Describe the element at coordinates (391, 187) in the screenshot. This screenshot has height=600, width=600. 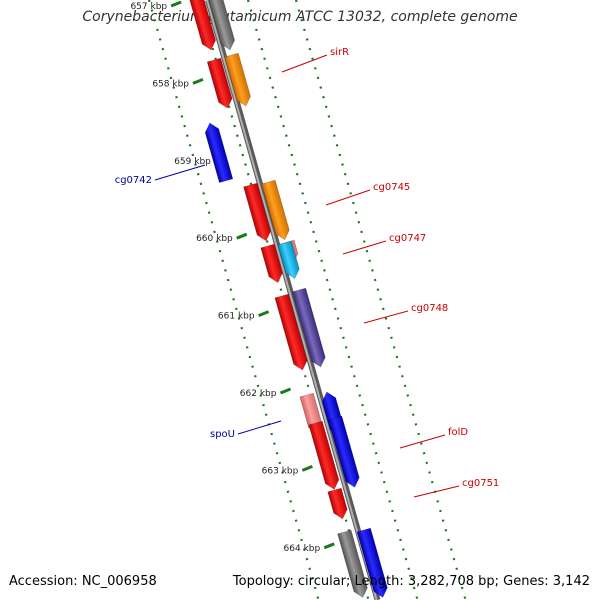
I see `gene-label: cg0745` at that location.